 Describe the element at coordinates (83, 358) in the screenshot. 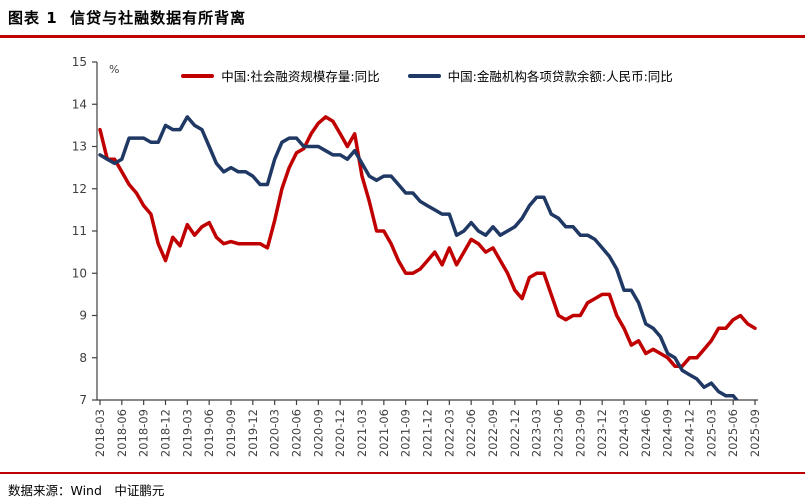

I see `svg-text: 8` at that location.